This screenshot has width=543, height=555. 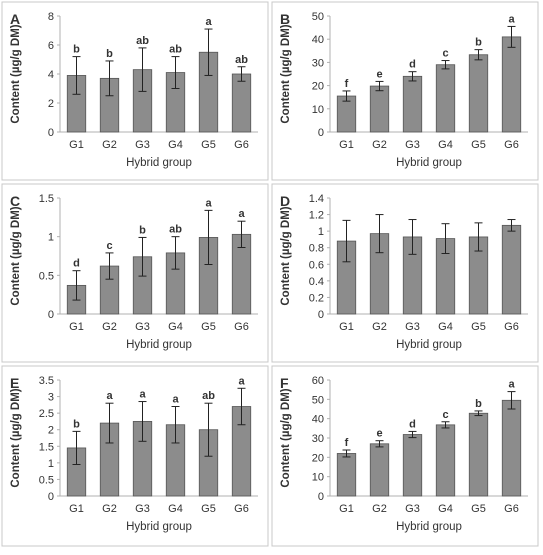 What do you see at coordinates (46, 447) in the screenshot?
I see `y-tick-label: 1.5` at bounding box center [46, 447].